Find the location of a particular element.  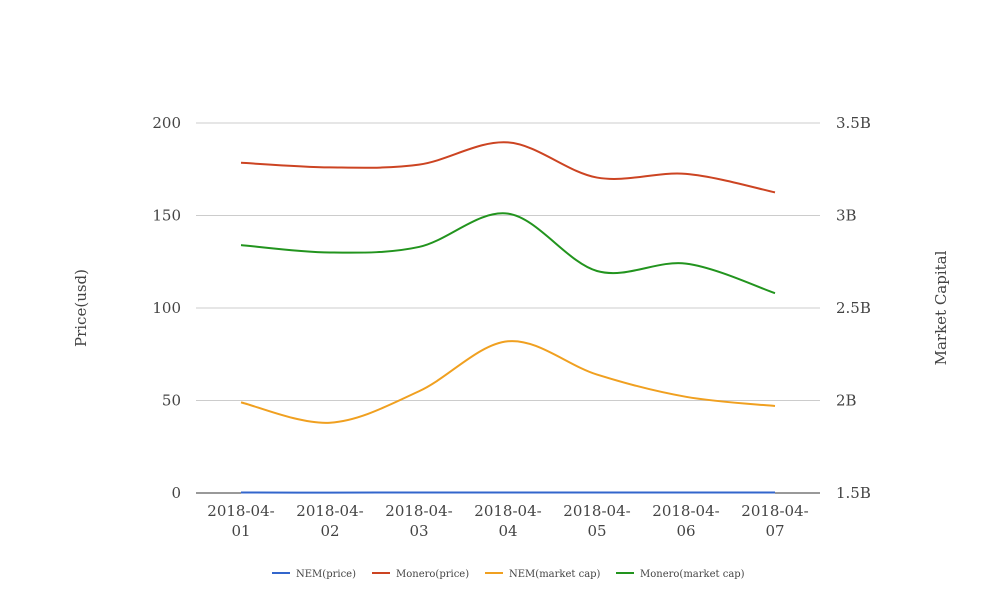

legend-item: Monero(price) is located at coordinates (420, 574).